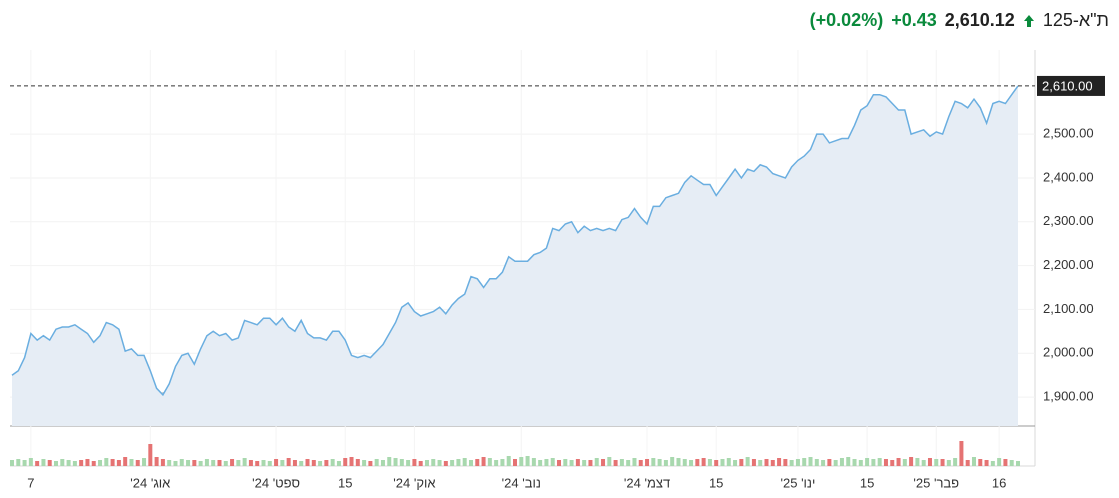 This screenshot has height=498, width=1119. Describe the element at coordinates (1068, 176) in the screenshot. I see `y-tick-label: 2,400.00` at that location.